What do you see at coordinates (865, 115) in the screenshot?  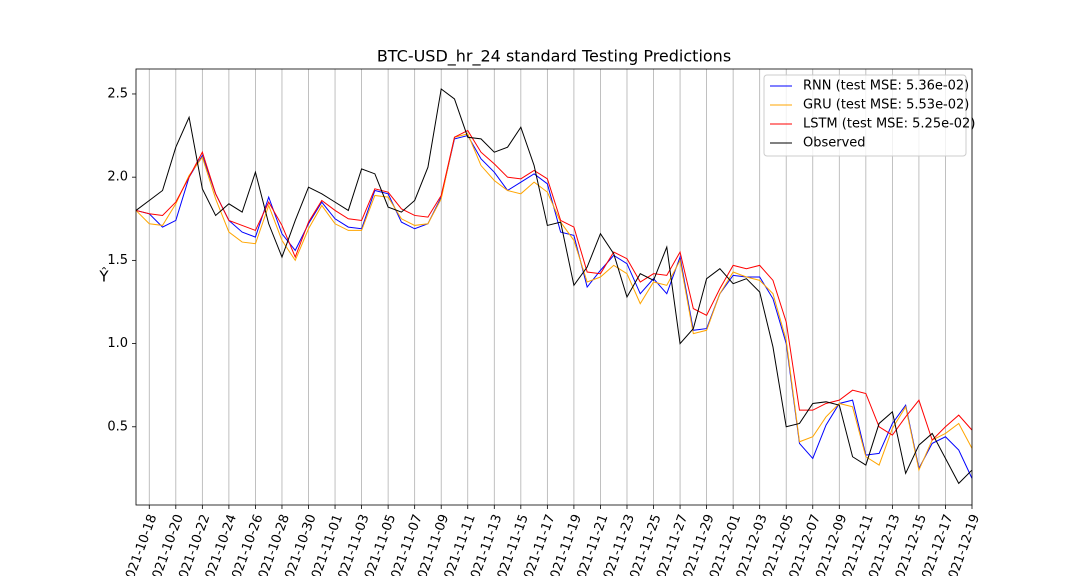 I see `legend-box` at bounding box center [865, 115].